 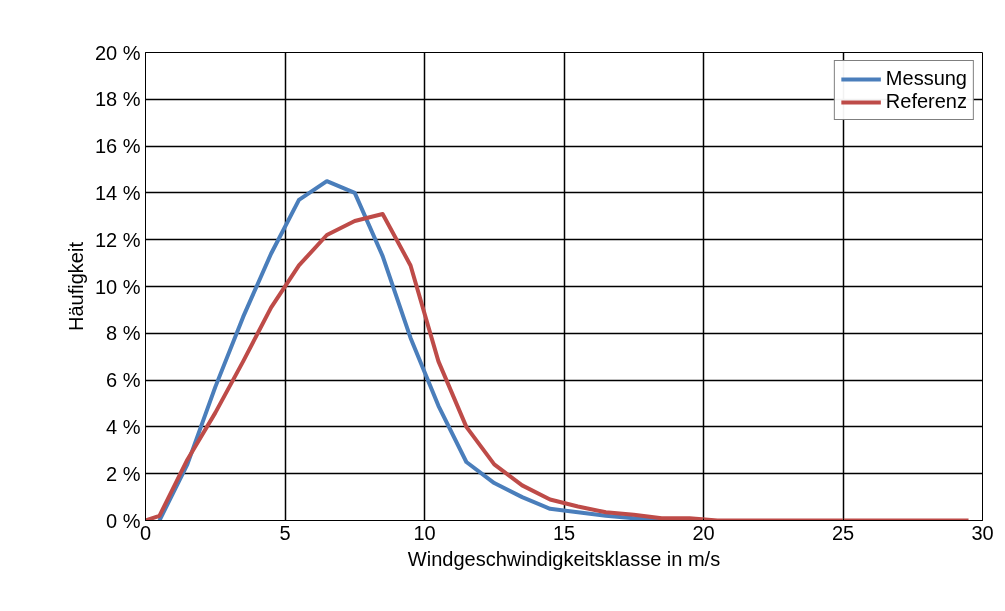 What do you see at coordinates (123, 473) in the screenshot?
I see `y-tick-label: 2 %` at bounding box center [123, 473].